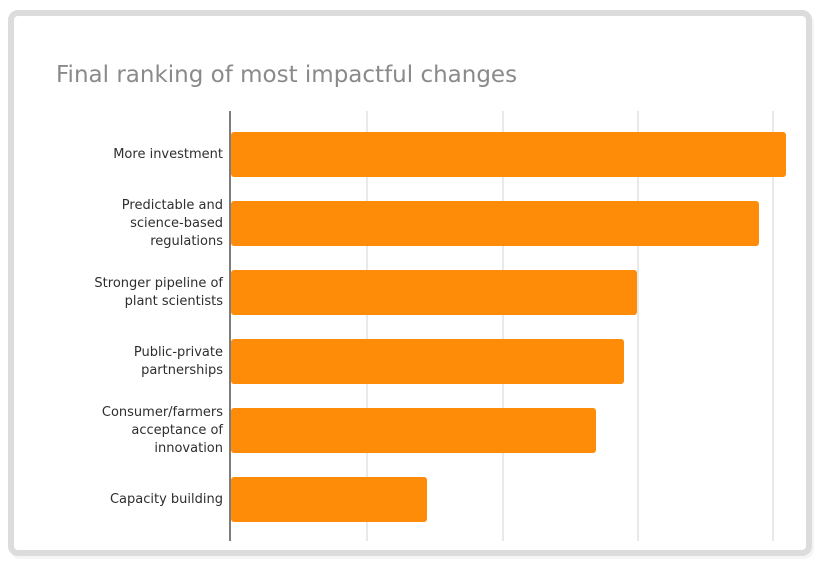 This screenshot has width=818, height=571. I want to click on category-label: More investment, so click(128, 154).